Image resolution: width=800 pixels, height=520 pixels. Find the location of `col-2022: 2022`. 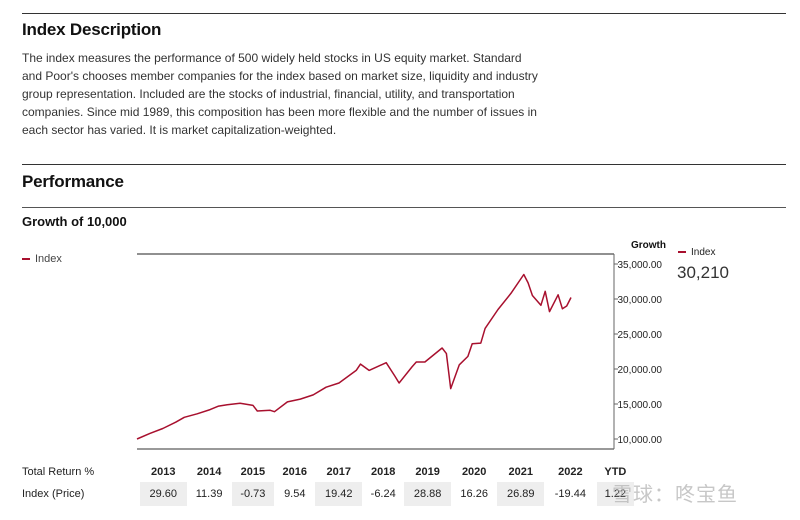

col-2022: 2022 is located at coordinates (570, 472).